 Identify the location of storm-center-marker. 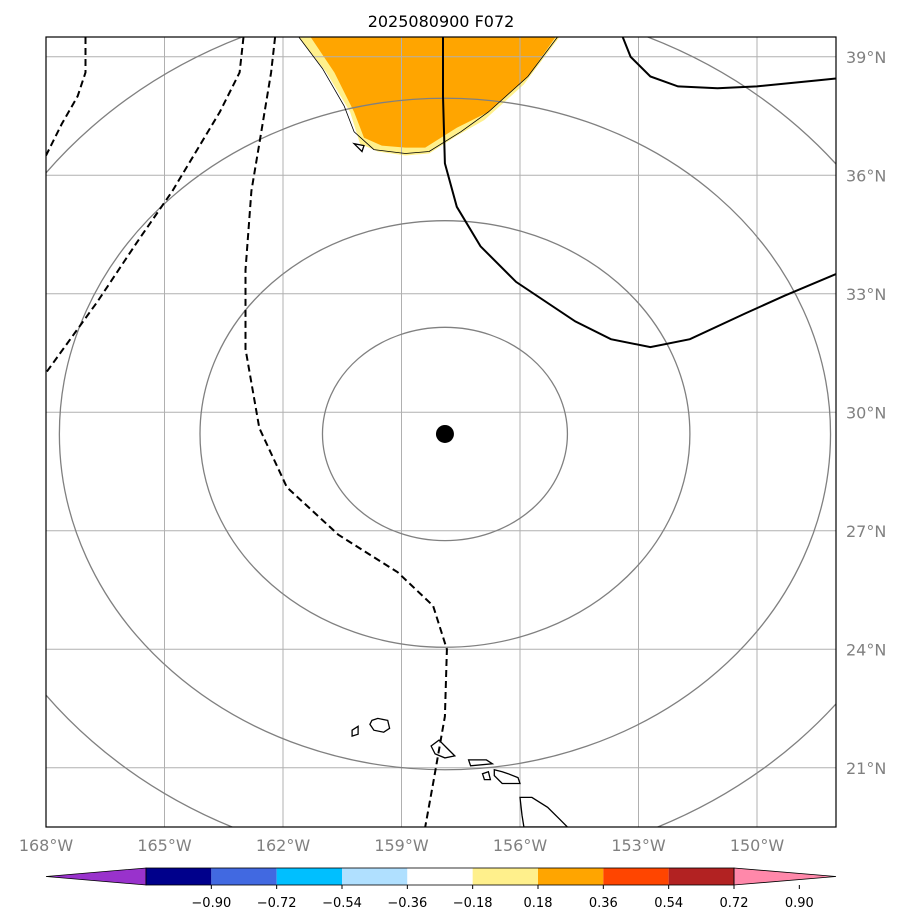
(444, 433).